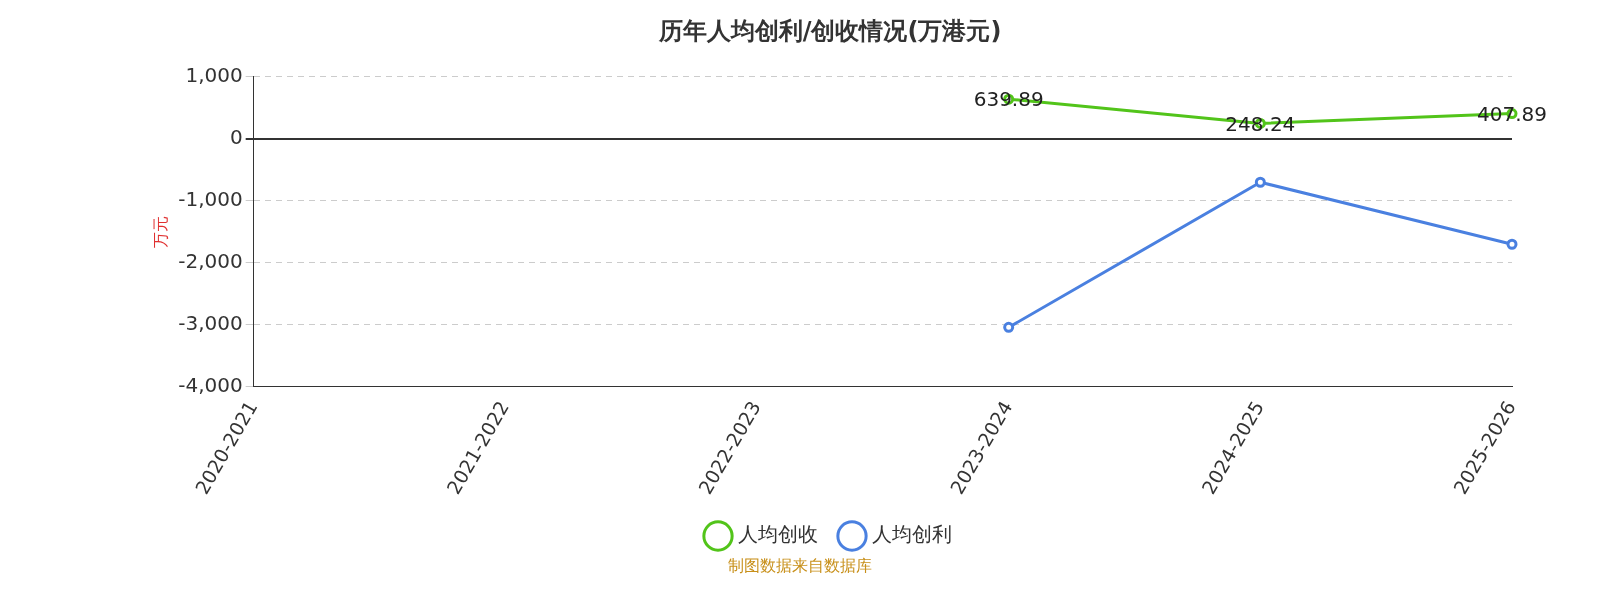 The height and width of the screenshot is (600, 1600). What do you see at coordinates (236, 137) in the screenshot?
I see `y-tick-label: 0` at bounding box center [236, 137].